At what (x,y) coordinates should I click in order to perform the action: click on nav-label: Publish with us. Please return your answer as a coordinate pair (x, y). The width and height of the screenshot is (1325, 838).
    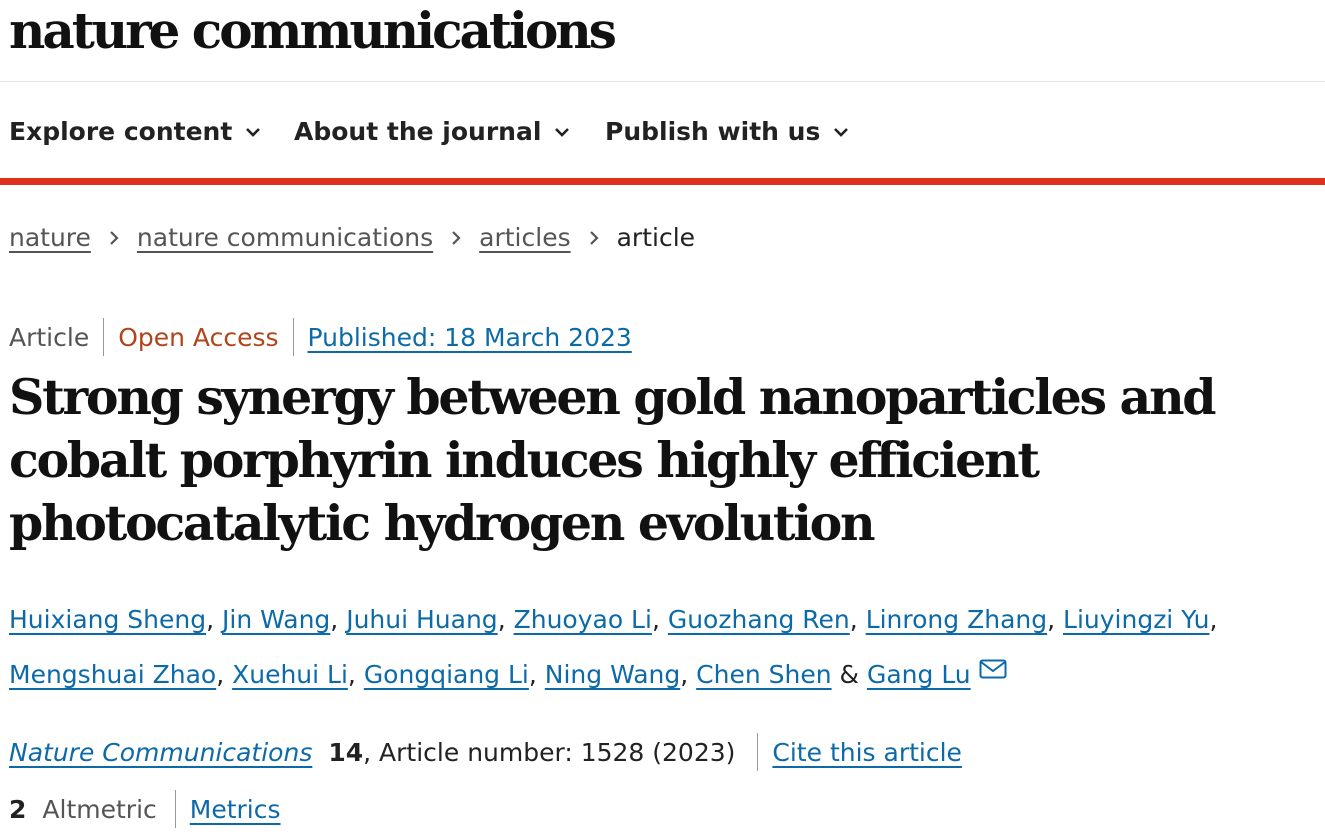
    Looking at the image, I should click on (713, 131).